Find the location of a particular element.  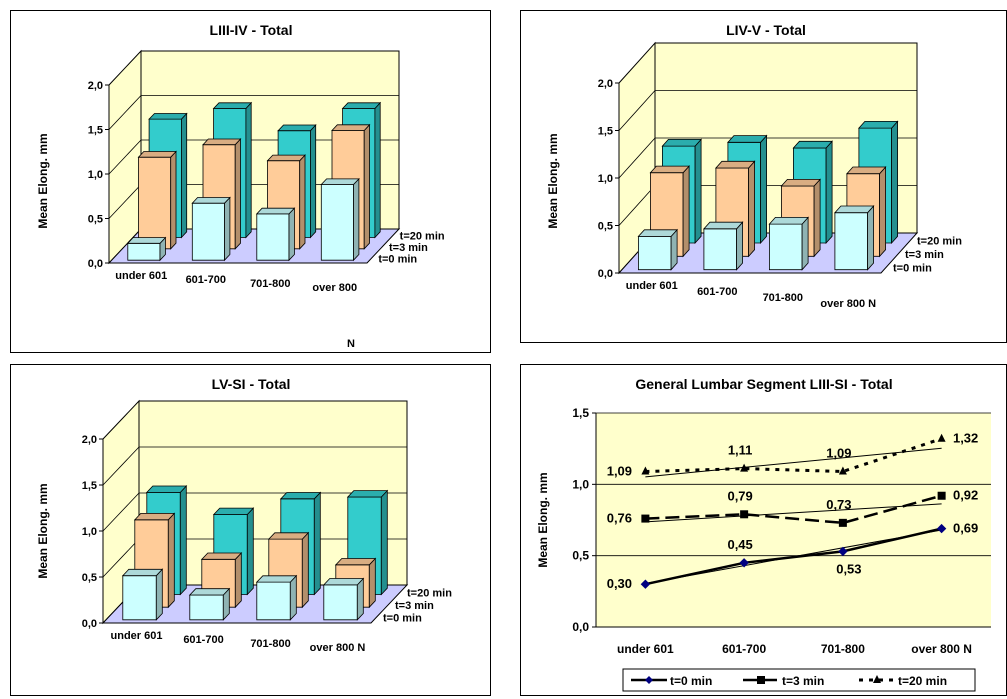

y-axis-label: Mean Elong. mm is located at coordinates (553, 180).